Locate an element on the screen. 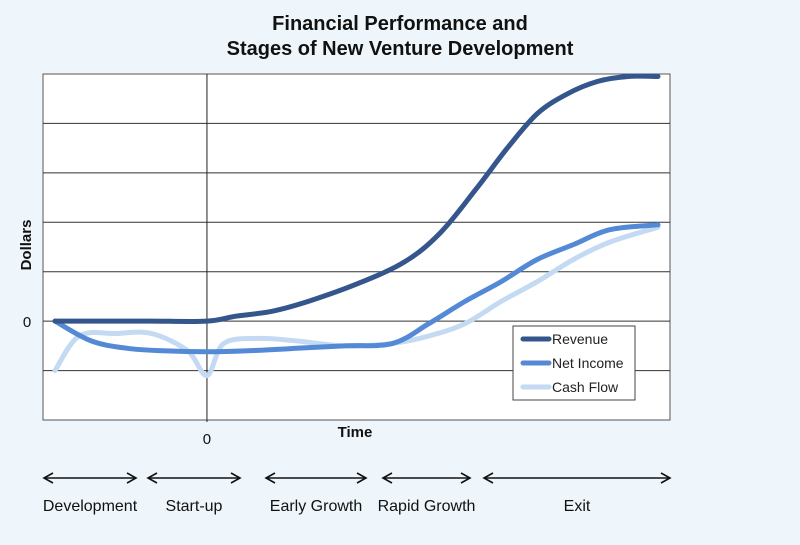 Image resolution: width=800 pixels, height=545 pixels. stage-label-early-growth: Early Growth is located at coordinates (316, 506).